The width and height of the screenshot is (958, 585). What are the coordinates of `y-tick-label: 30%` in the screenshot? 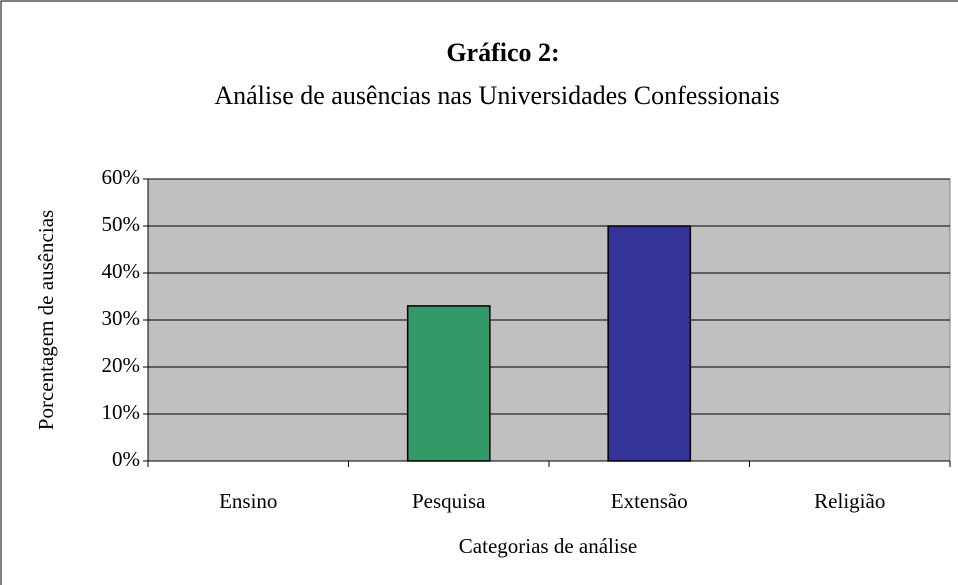 It's located at (121, 318).